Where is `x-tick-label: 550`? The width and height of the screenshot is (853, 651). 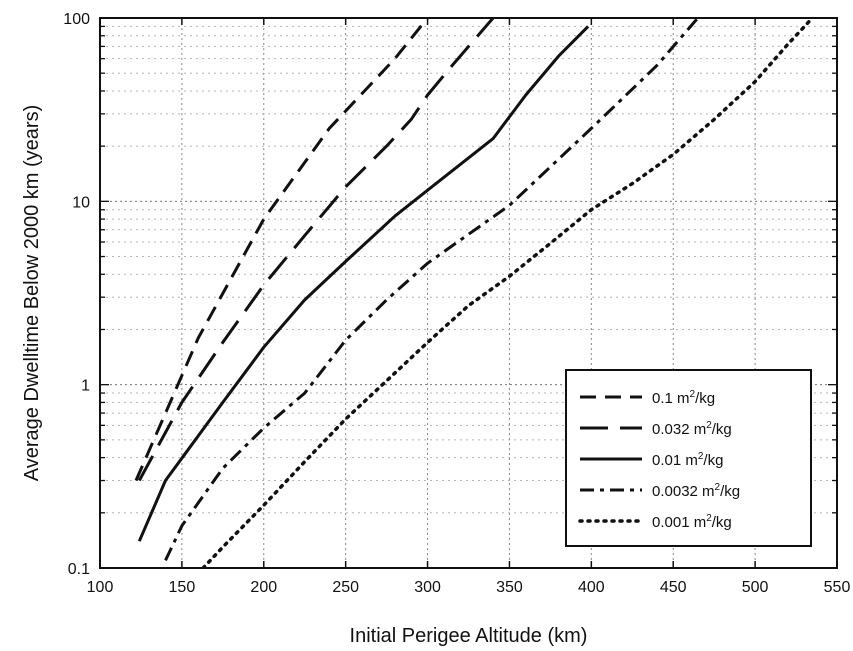 x-tick-label: 550 is located at coordinates (837, 587).